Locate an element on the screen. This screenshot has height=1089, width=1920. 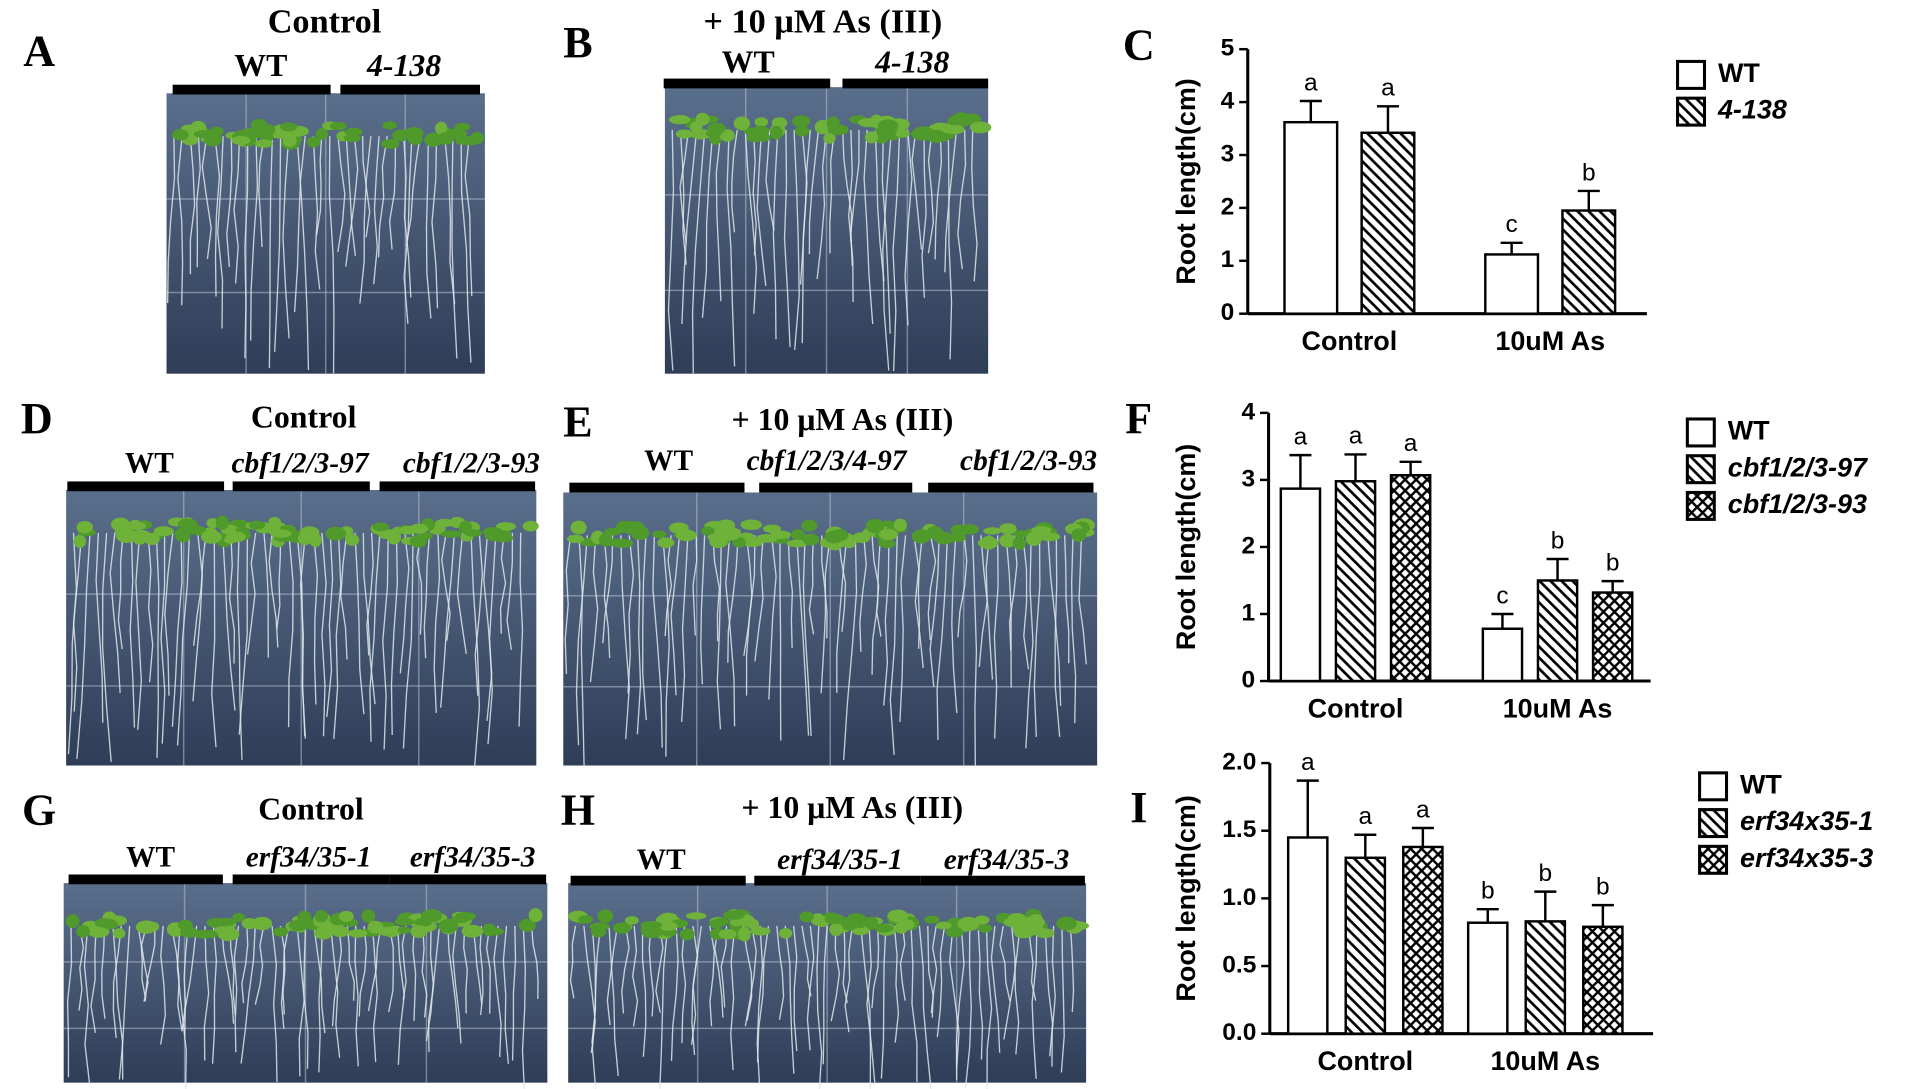
panel-letter: D is located at coordinates (37, 418).